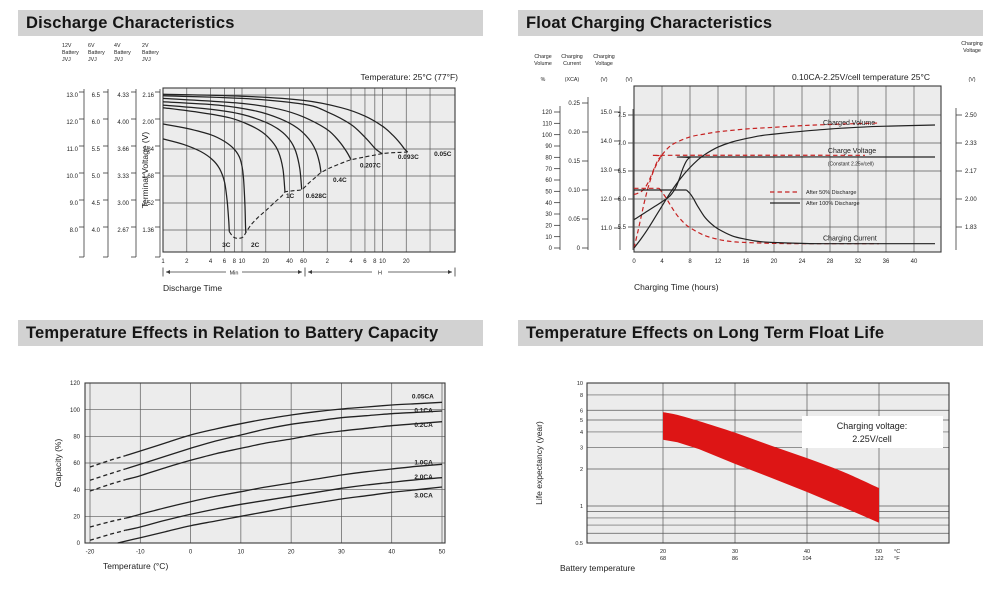 The width and height of the screenshot is (1000, 606). I want to click on curve-0.05CA, so click(284, 429).